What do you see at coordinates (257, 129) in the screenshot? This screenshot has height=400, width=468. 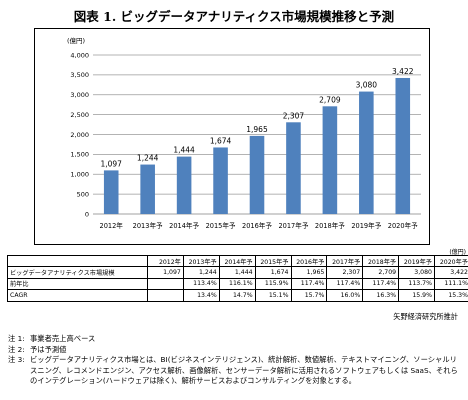 I see `data-label: 1,965` at bounding box center [257, 129].